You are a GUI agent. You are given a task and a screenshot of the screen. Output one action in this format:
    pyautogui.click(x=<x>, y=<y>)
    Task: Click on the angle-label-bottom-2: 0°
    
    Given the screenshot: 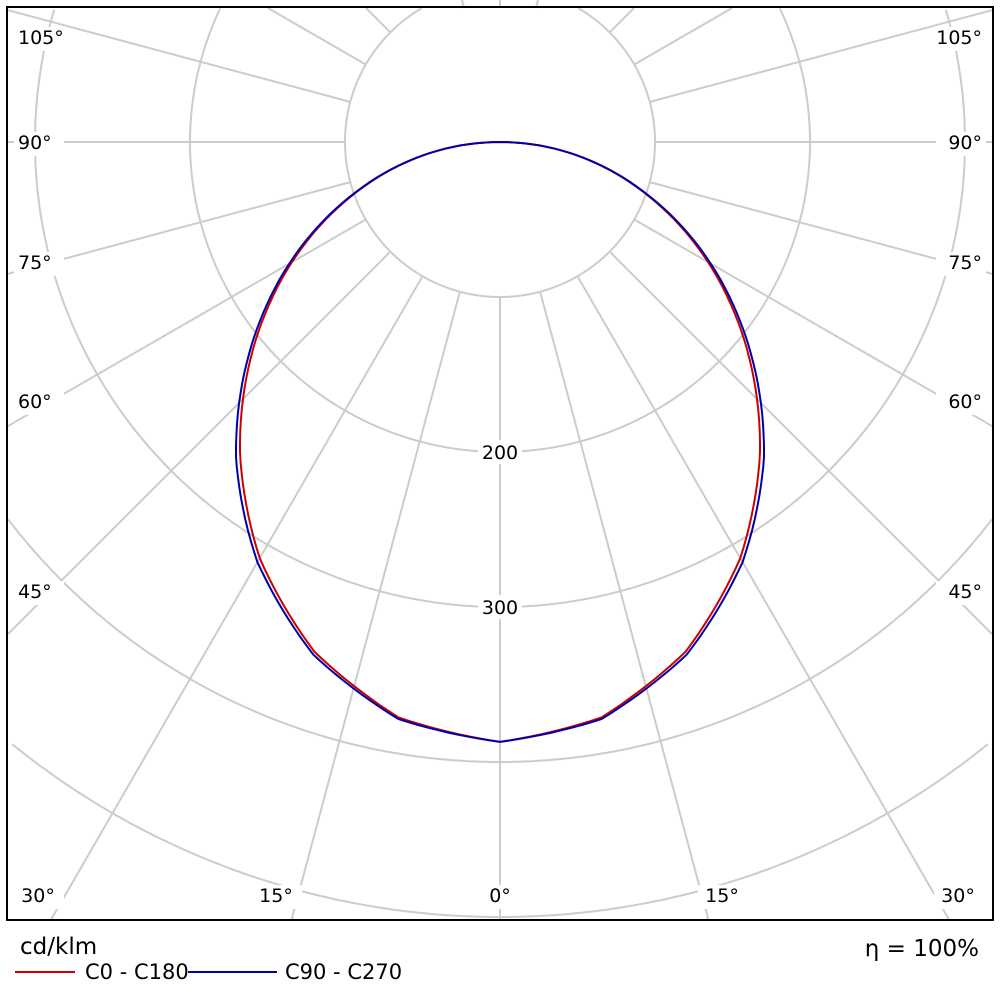 What is the action you would take?
    pyautogui.click(x=500, y=896)
    